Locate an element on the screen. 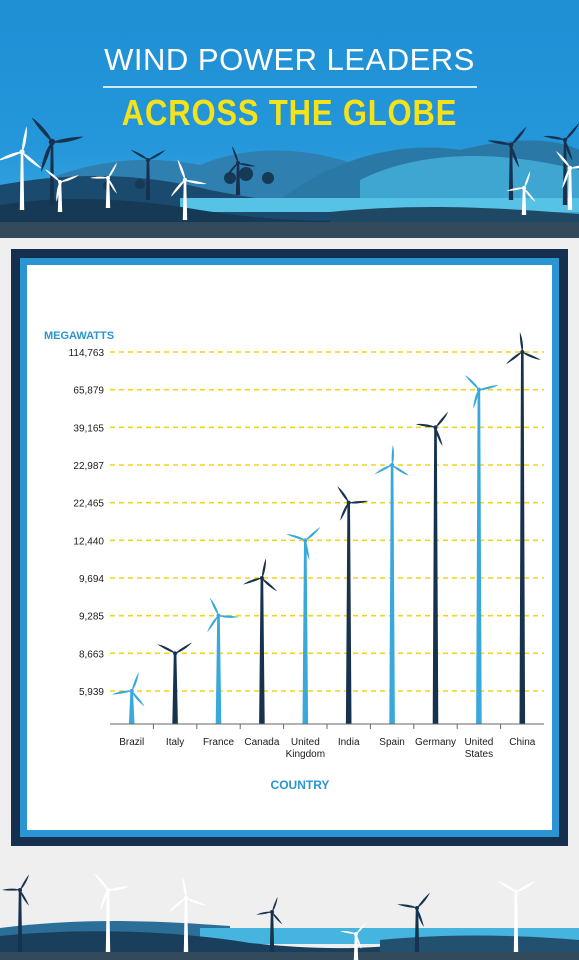  x-tick-label: Kingdom is located at coordinates (305, 754).